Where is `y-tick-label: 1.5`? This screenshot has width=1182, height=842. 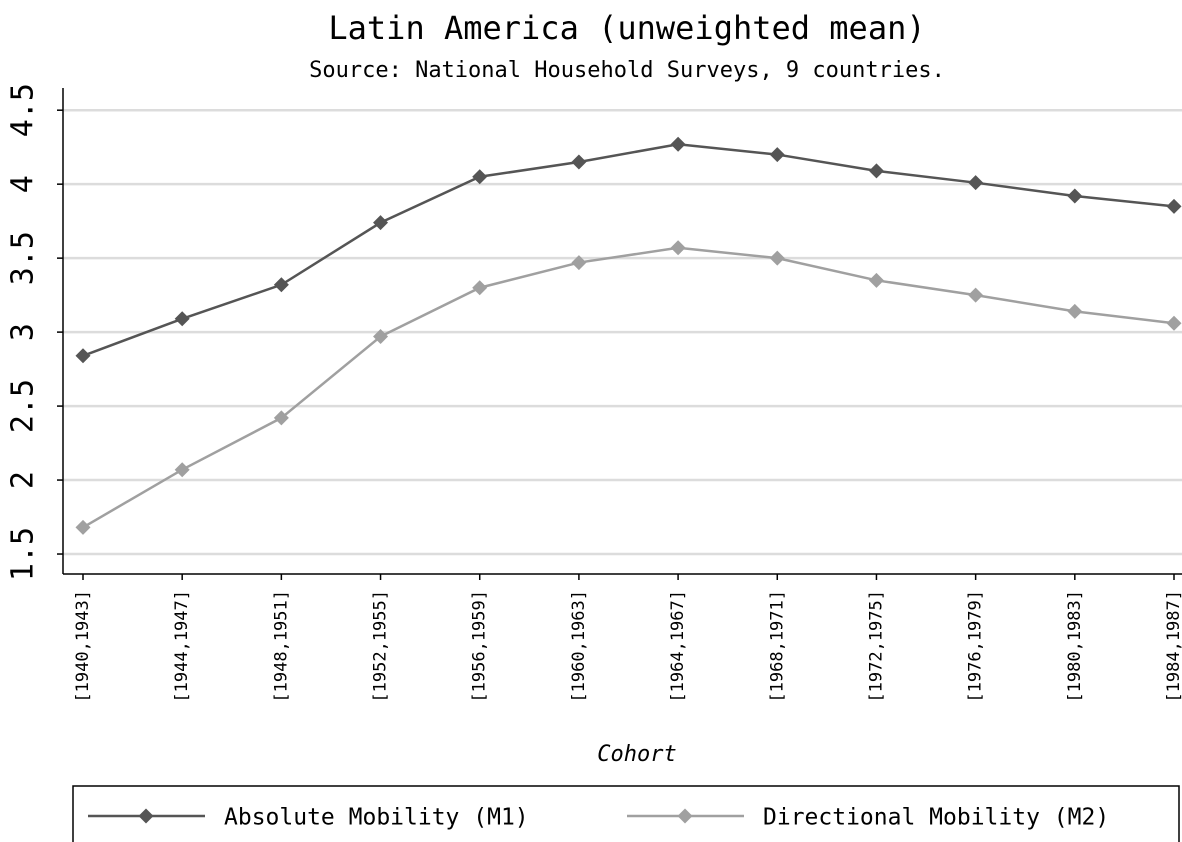 y-tick-label: 1.5 is located at coordinates (23, 554).